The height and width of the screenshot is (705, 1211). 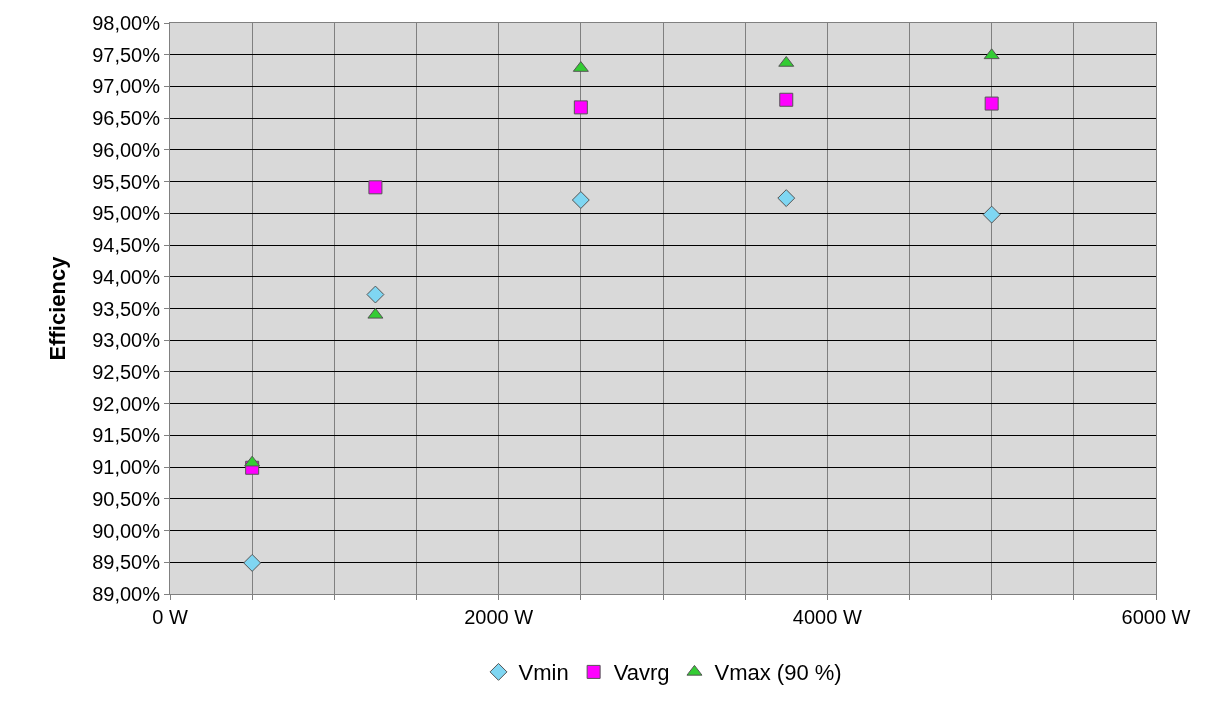 I want to click on x-tick-label: 0 W, so click(x=170, y=617).